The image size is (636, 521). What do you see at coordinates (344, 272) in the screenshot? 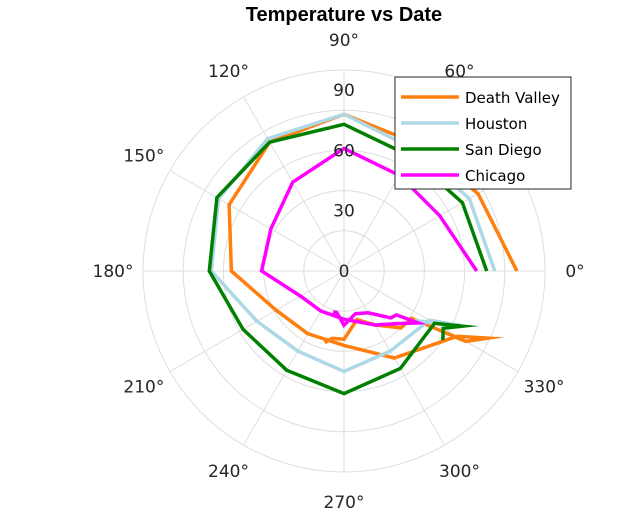
I see `r-tick-label: 0` at bounding box center [344, 272].